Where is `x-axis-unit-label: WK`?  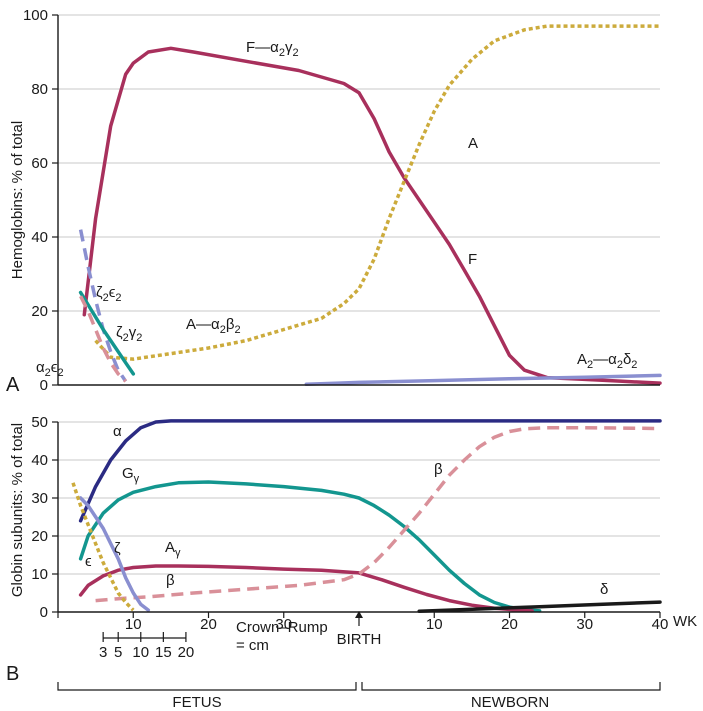 x-axis-unit-label: WK is located at coordinates (685, 621).